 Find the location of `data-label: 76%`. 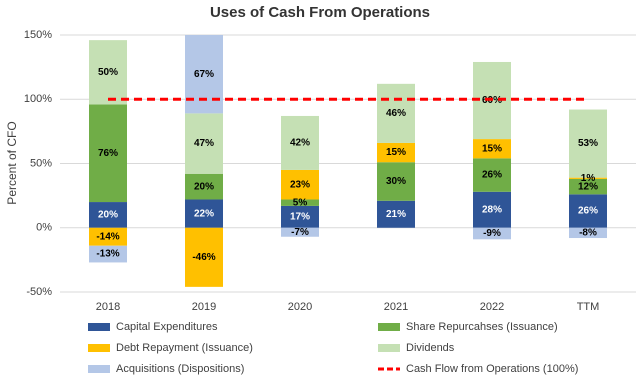

data-label: 76% is located at coordinates (108, 153).